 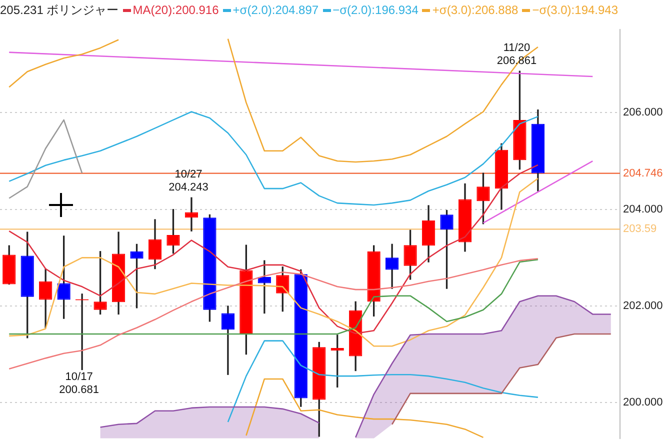 I want to click on candlestick, so click(x=228, y=340).